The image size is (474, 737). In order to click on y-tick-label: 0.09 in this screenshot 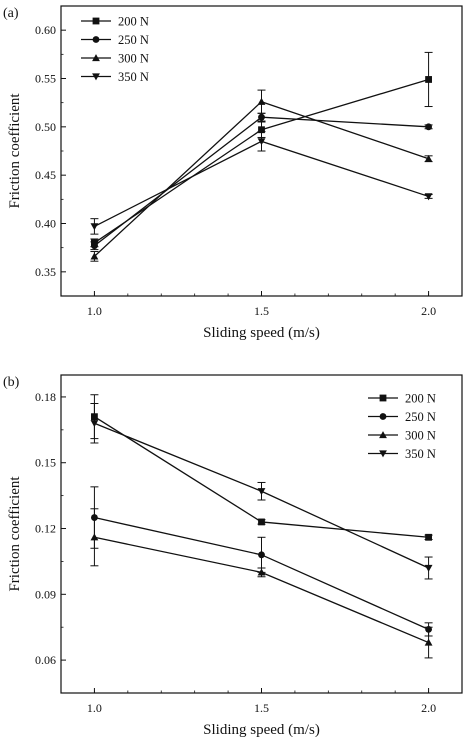, I will do `click(45, 594)`.